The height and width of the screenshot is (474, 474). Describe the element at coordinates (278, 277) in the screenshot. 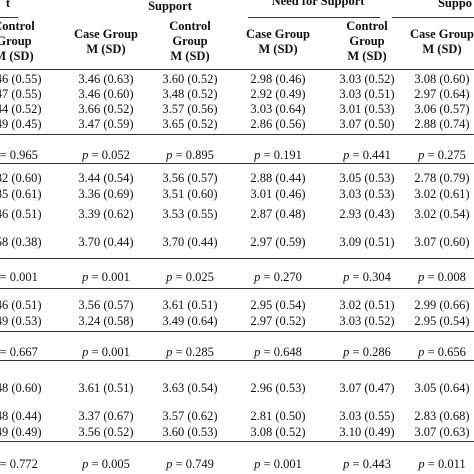

I see `p-value-cell: p = 0.270` at that location.